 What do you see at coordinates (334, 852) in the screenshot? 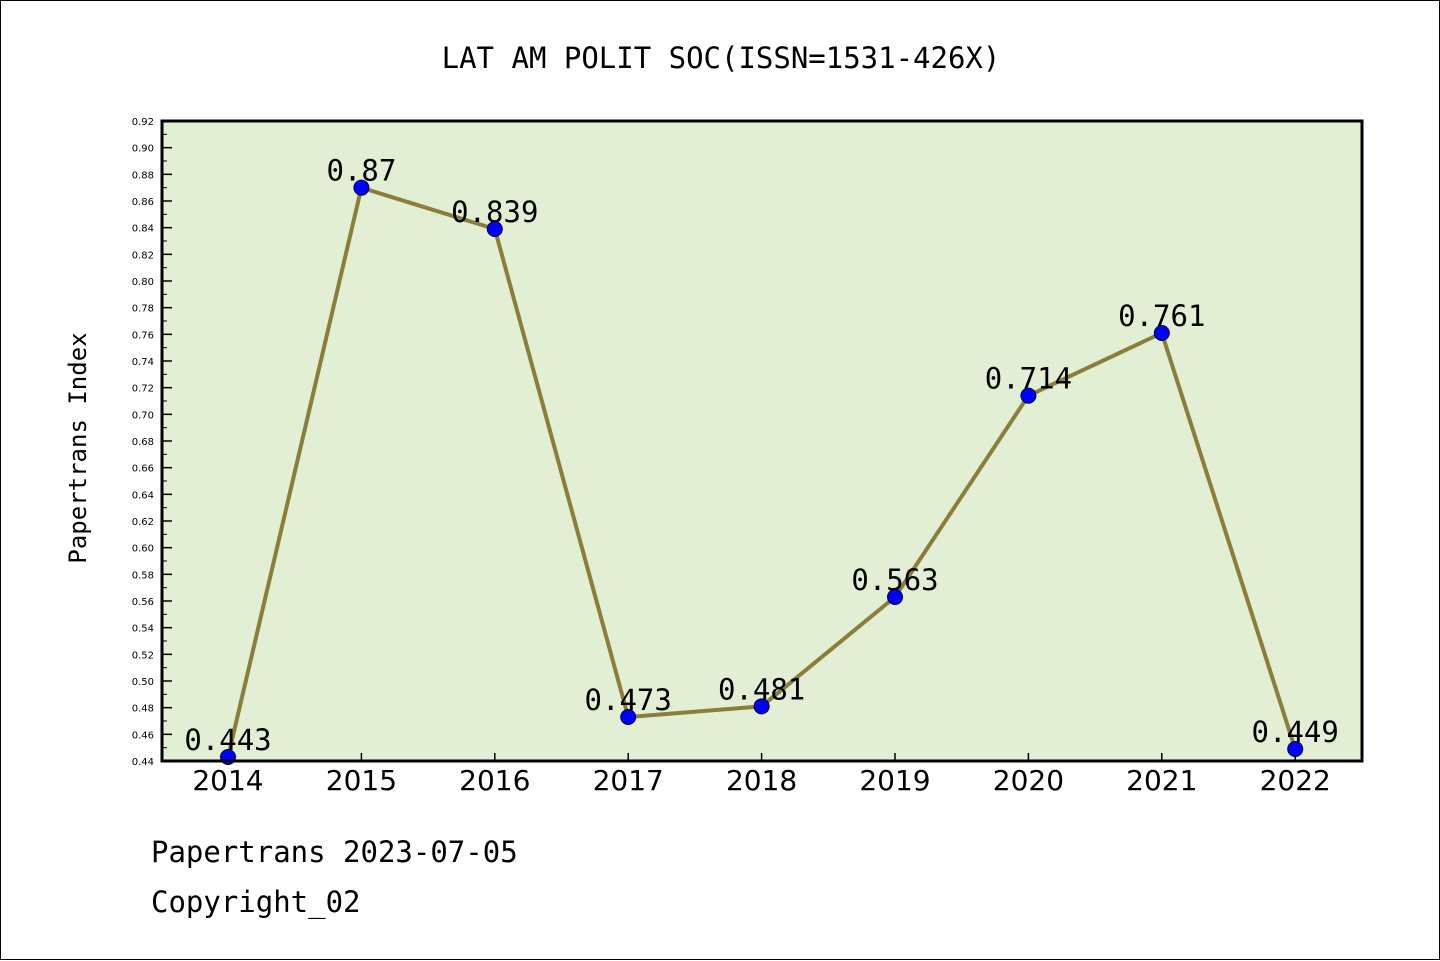
I see `footer-date: Papertrans 2023-07-05` at bounding box center [334, 852].